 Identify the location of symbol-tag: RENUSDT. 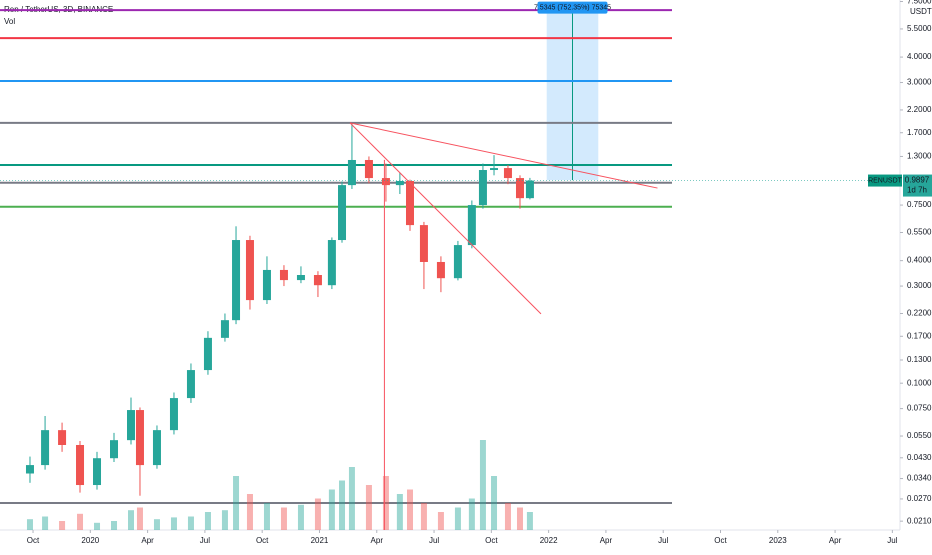
(885, 180).